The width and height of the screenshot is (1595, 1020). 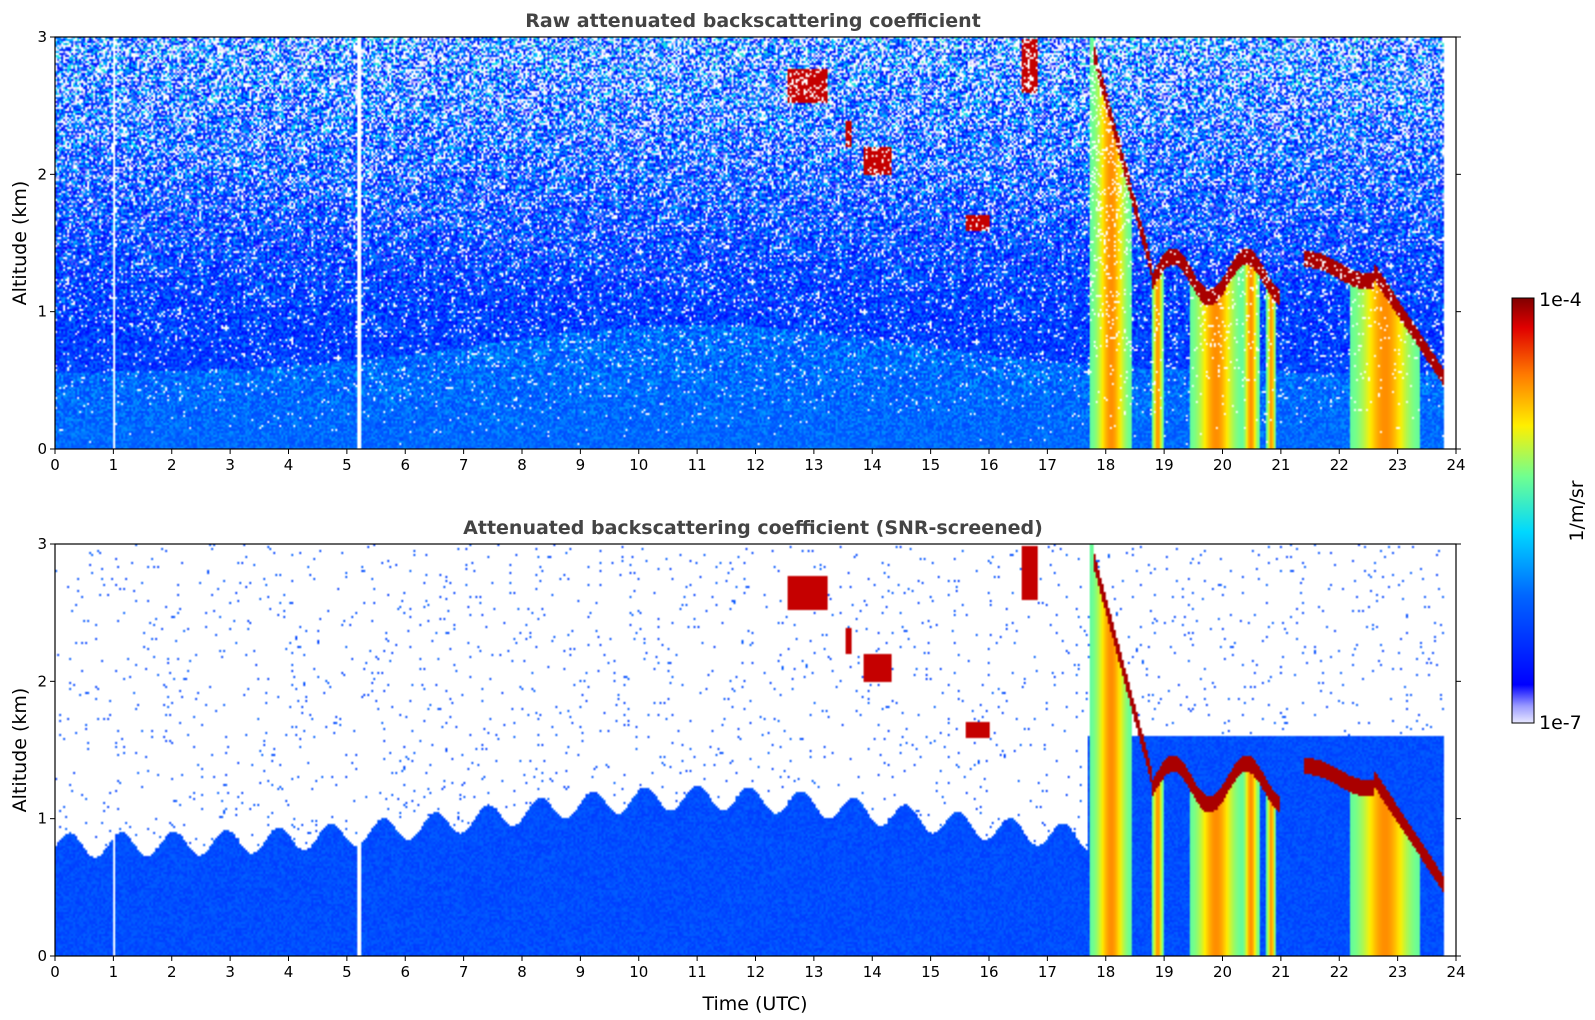 I want to click on colorbar-min-label: 1e-7, so click(x=1560, y=723).